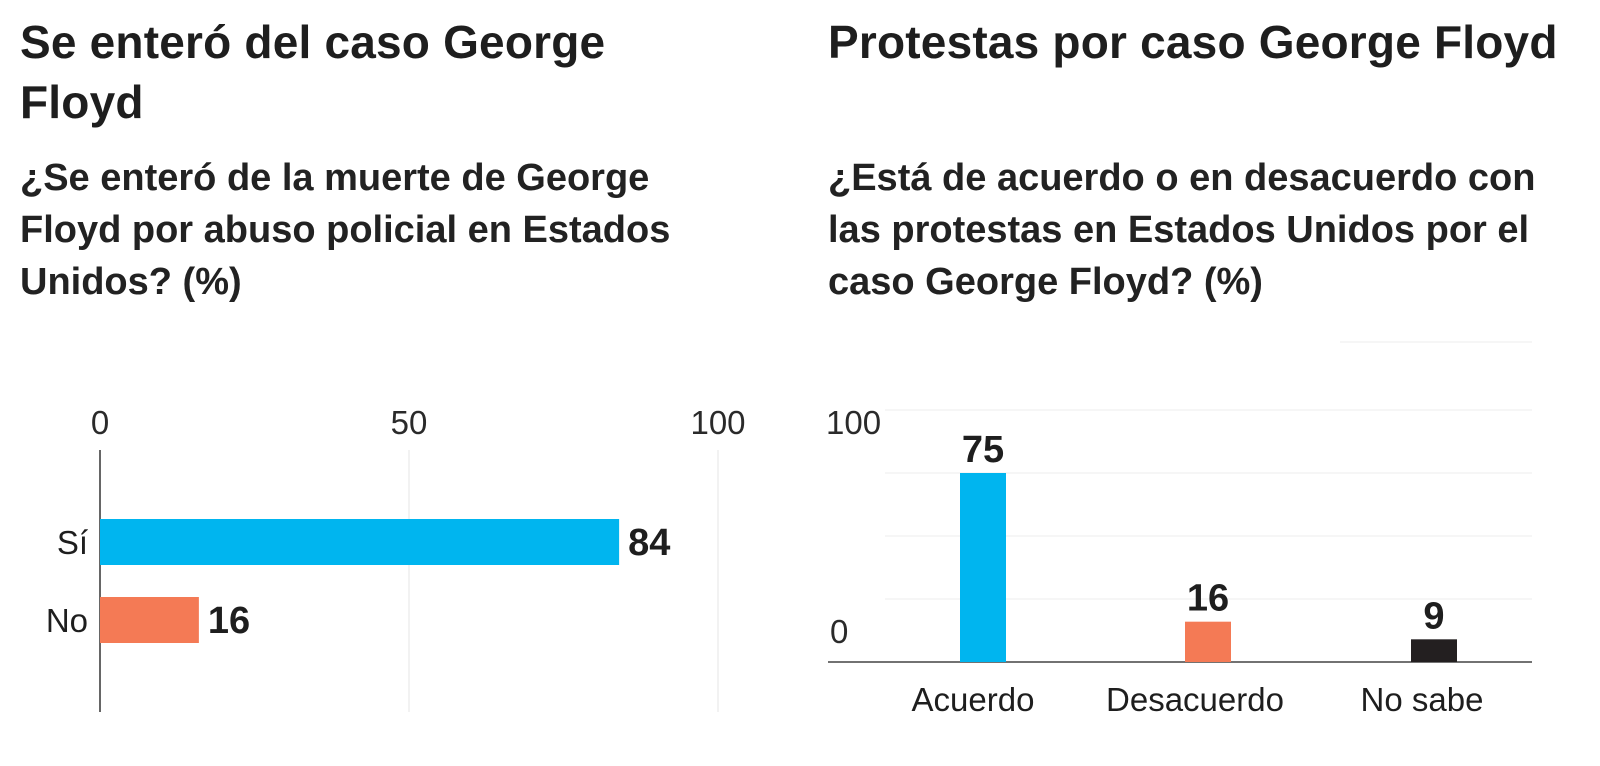 Image resolution: width=1600 pixels, height=766 pixels. I want to click on category-label: No sabe, so click(1422, 699).